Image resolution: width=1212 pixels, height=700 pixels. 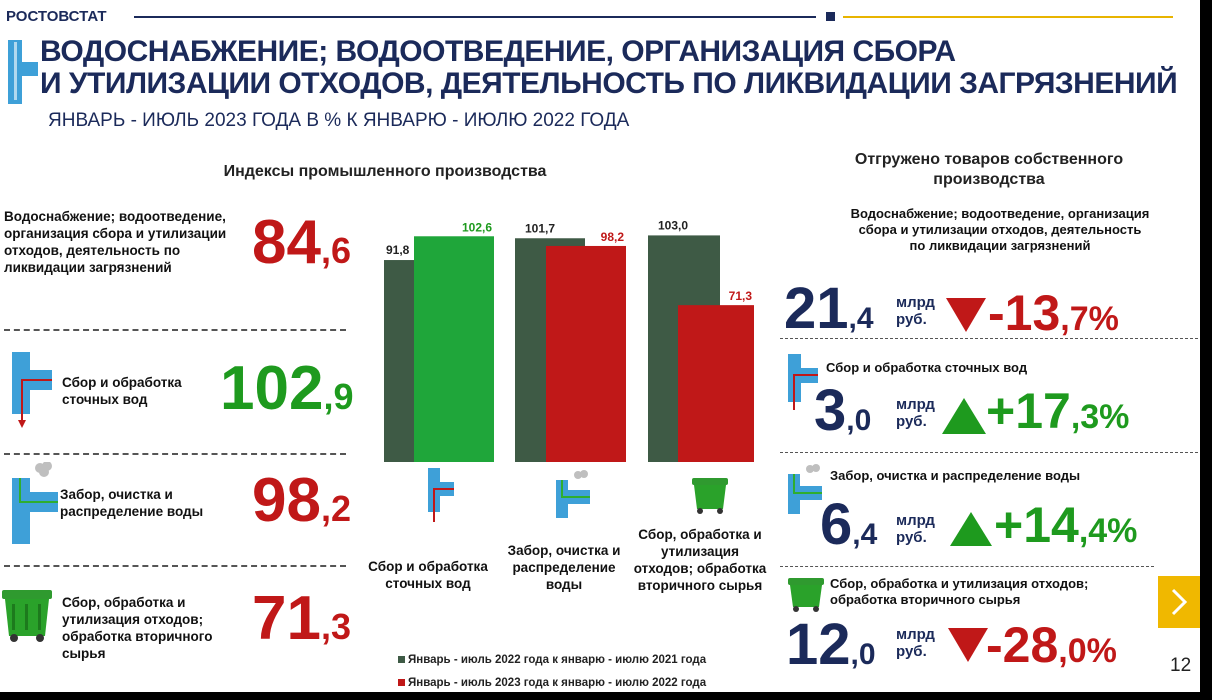 I want to click on left-label-water: Забор, очистка и распределение воды, so click(x=132, y=503).